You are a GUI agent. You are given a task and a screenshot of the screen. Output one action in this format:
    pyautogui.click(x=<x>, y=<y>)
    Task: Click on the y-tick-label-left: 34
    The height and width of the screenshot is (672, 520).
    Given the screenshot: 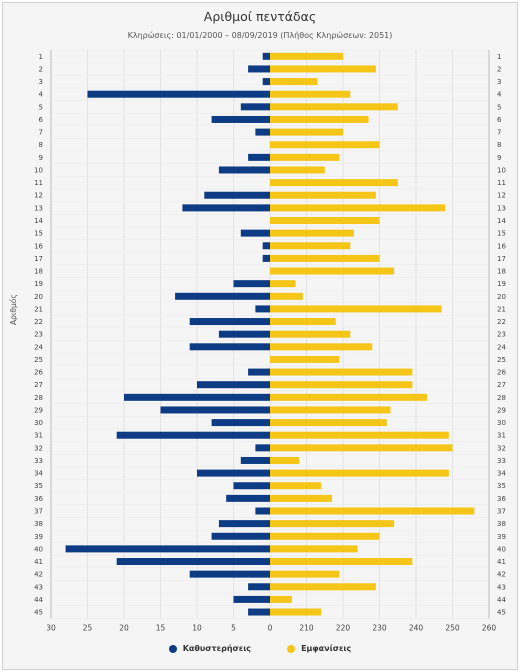 What is the action you would take?
    pyautogui.click(x=38, y=474)
    